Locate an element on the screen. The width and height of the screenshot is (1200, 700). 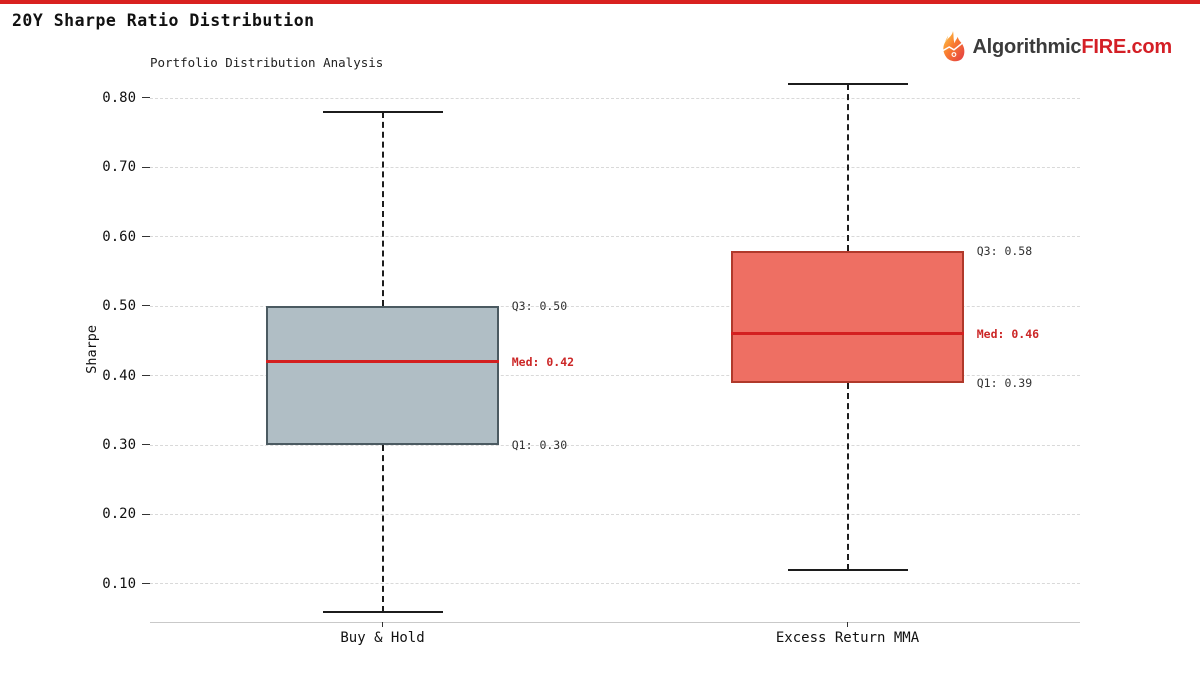
q1-label-buy-hold: Q1: 0.30 is located at coordinates (539, 445).